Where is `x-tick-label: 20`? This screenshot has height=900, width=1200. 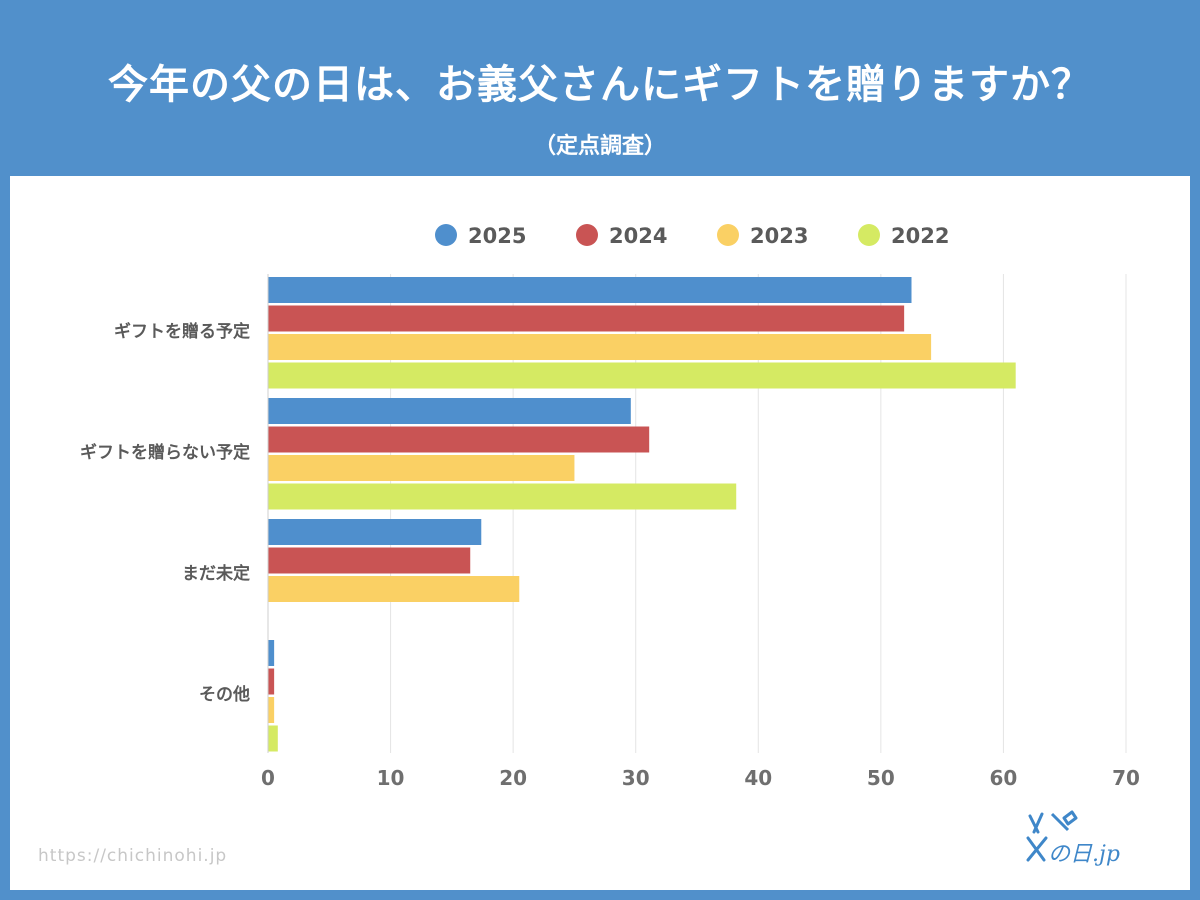 x-tick-label: 20 is located at coordinates (513, 778).